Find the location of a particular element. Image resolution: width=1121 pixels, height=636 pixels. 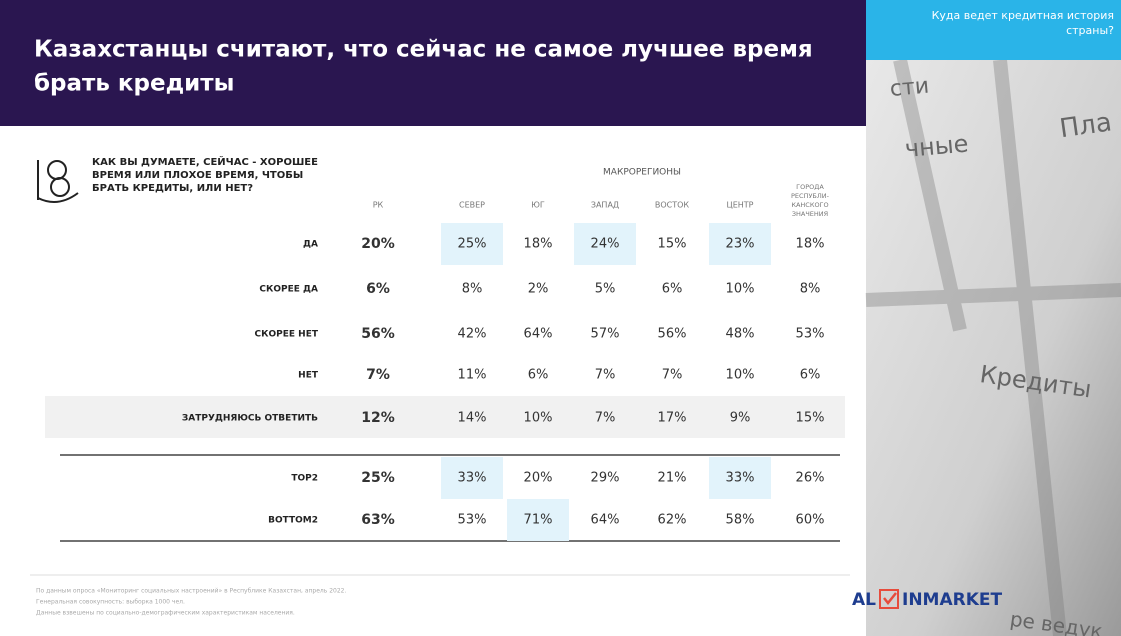

group-header: МАКРОРЕГИОНЫ is located at coordinates (642, 173).